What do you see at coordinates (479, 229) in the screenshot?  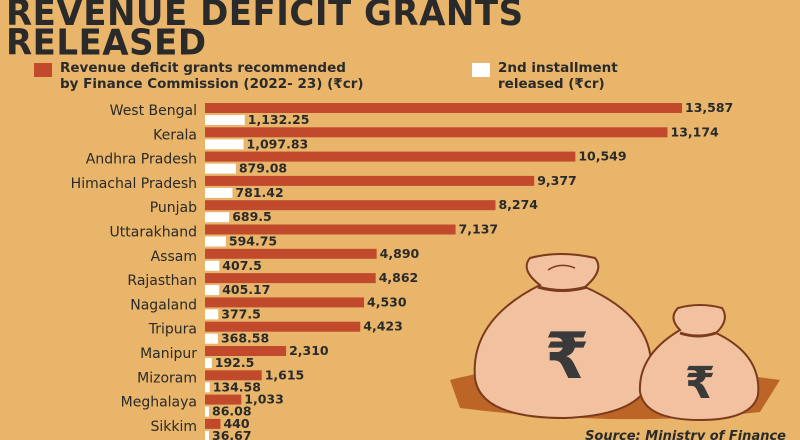 I see `bar-grant-label: 7,137` at bounding box center [479, 229].